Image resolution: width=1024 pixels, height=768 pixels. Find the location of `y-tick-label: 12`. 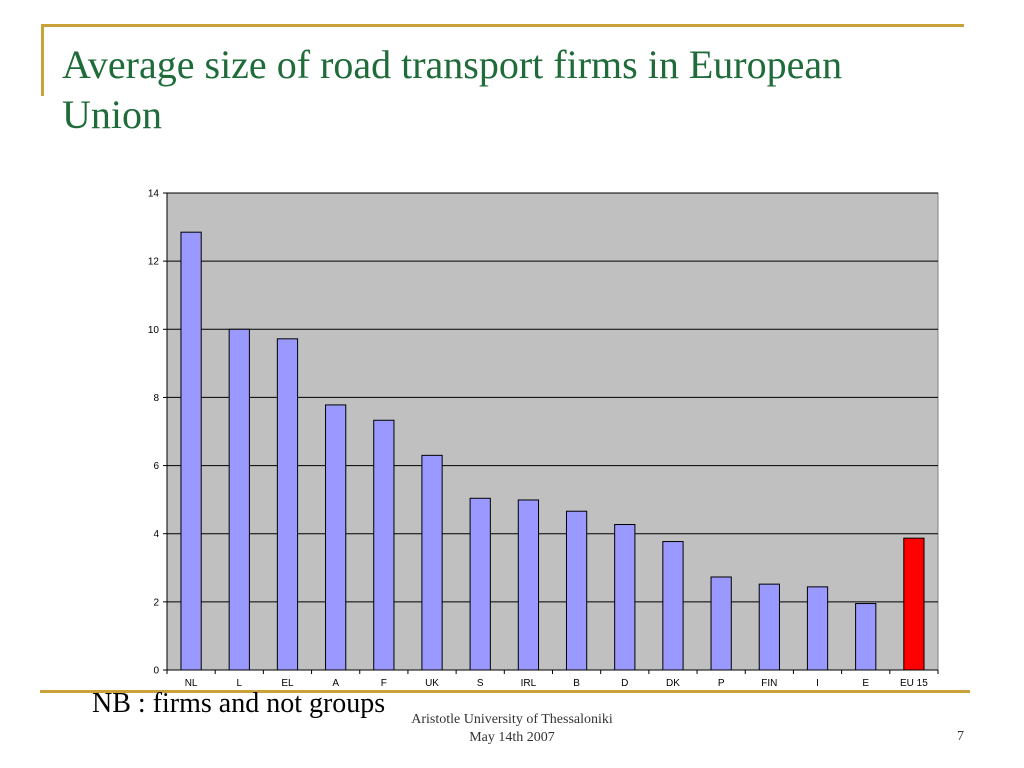

y-tick-label: 12 is located at coordinates (154, 262).